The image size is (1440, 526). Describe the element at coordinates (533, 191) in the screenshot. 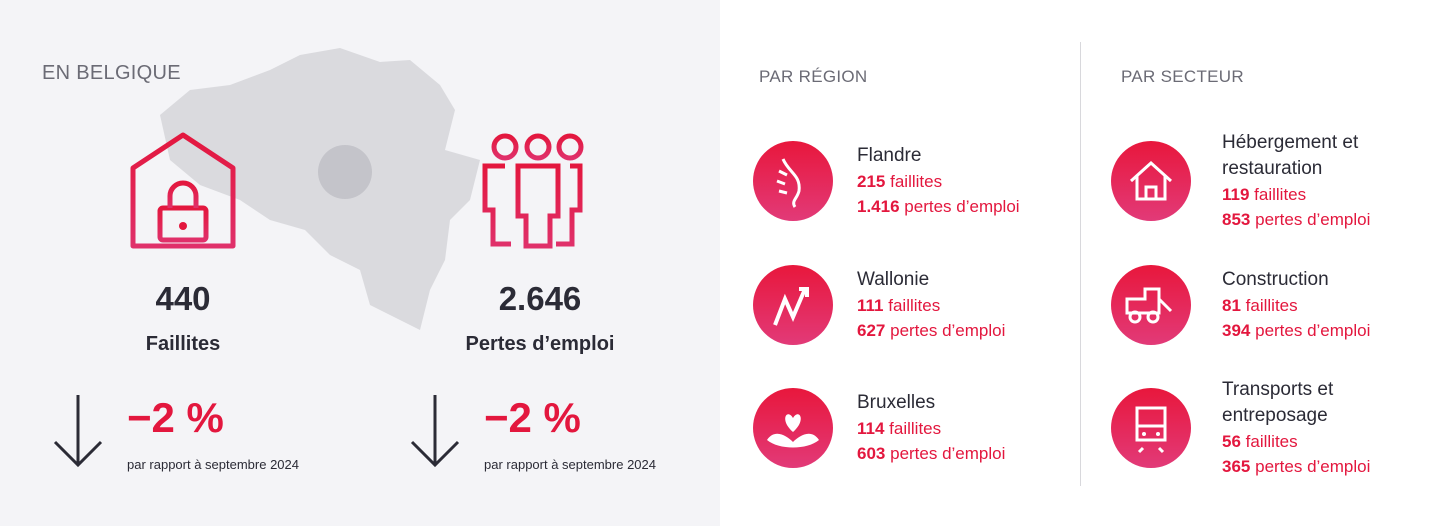

I see `people-icon` at that location.